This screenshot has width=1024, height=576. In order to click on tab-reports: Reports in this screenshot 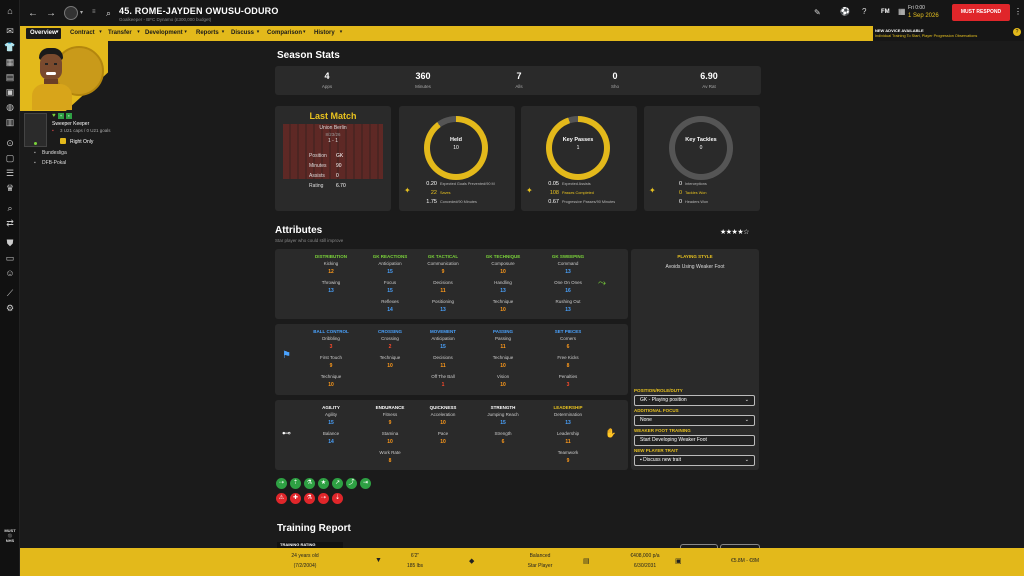, I will do `click(207, 33)`.